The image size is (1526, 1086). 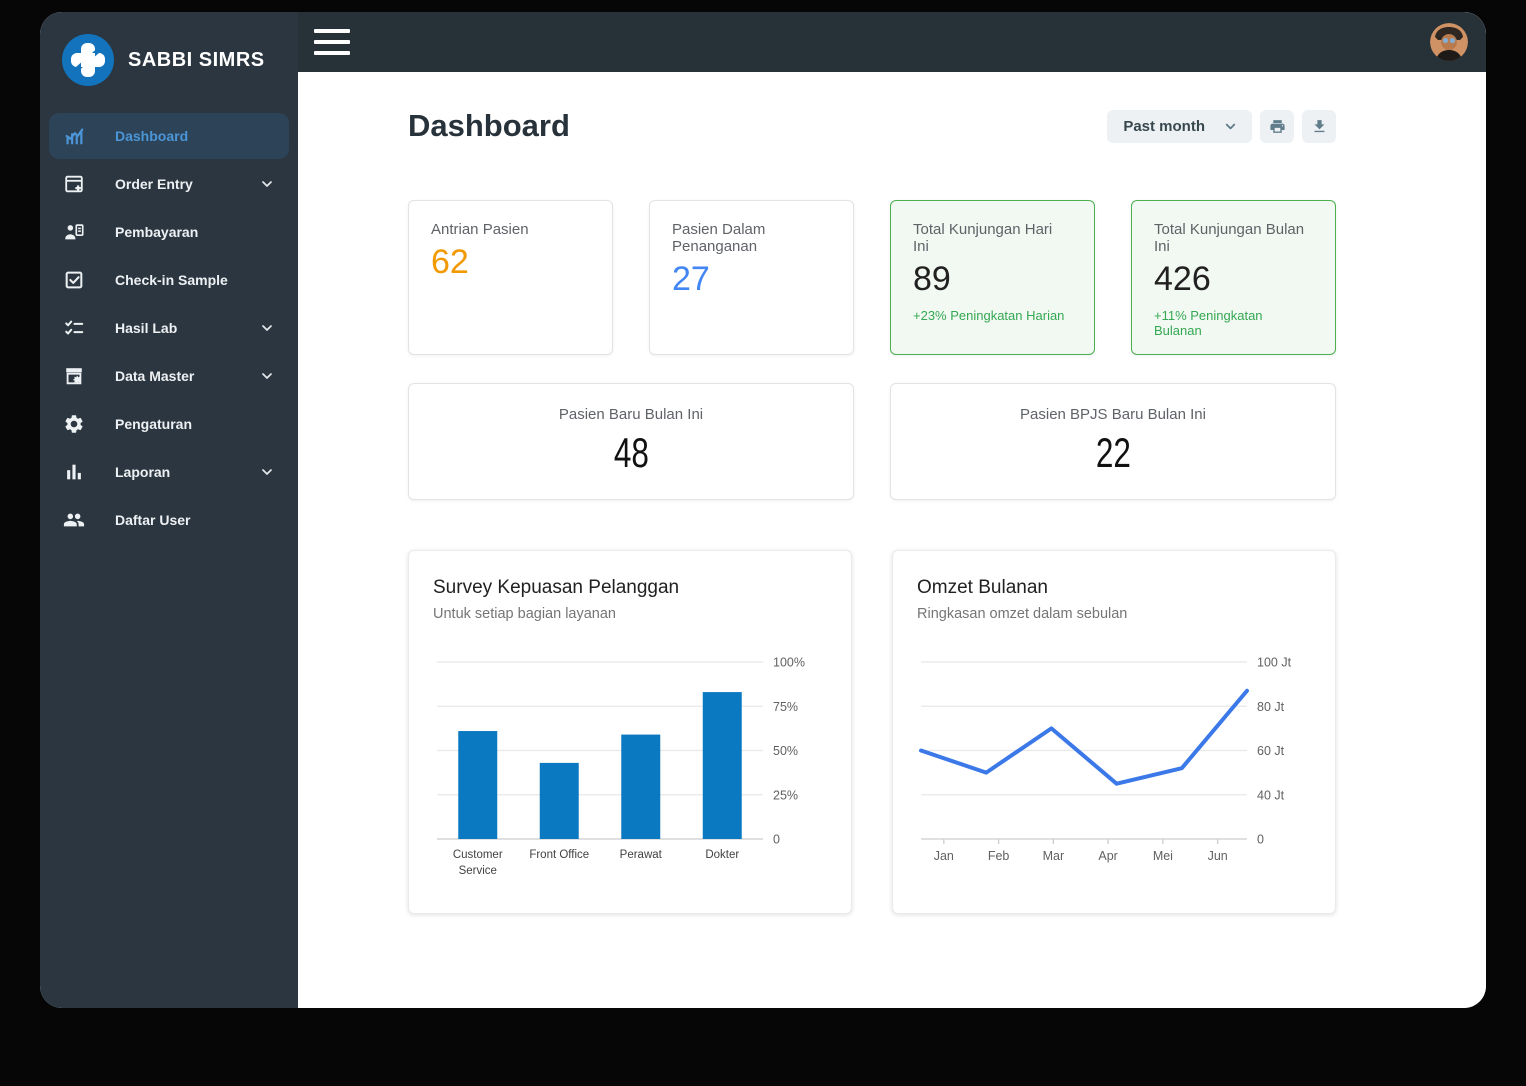 I want to click on header-toolbar: Past month, so click(x=1221, y=126).